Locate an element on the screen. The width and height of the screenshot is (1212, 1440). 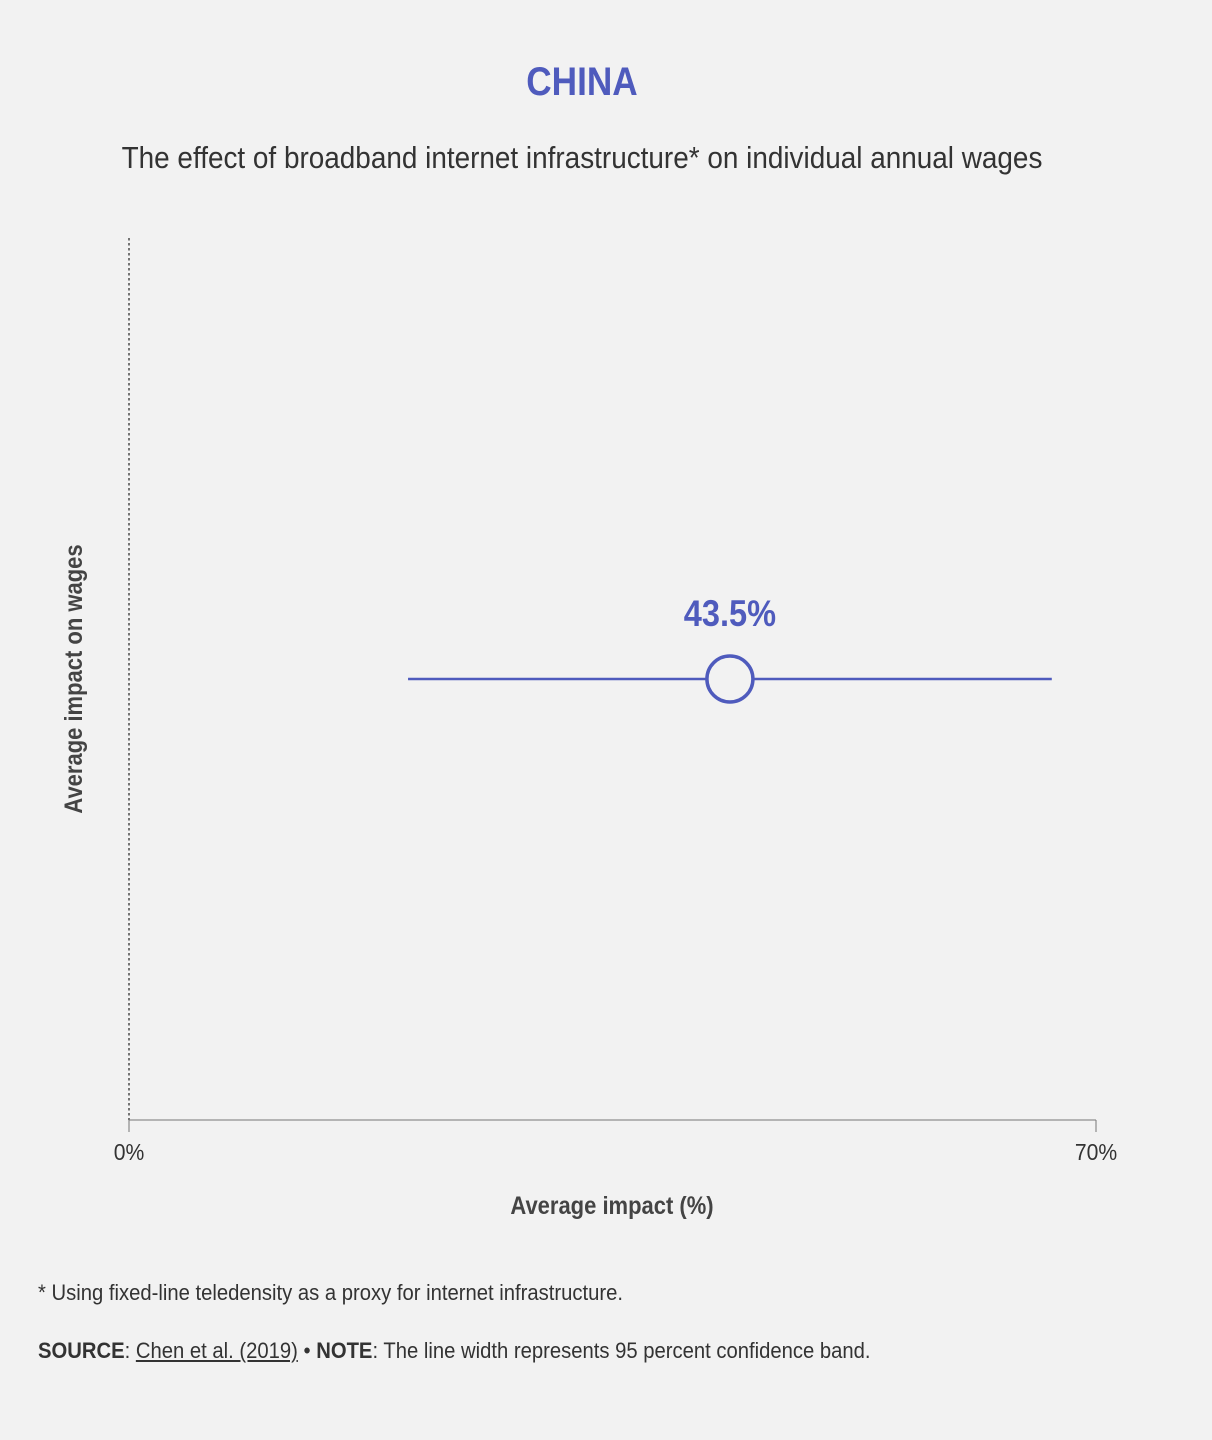
x-tick-label-0: 0% is located at coordinates (129, 1152).